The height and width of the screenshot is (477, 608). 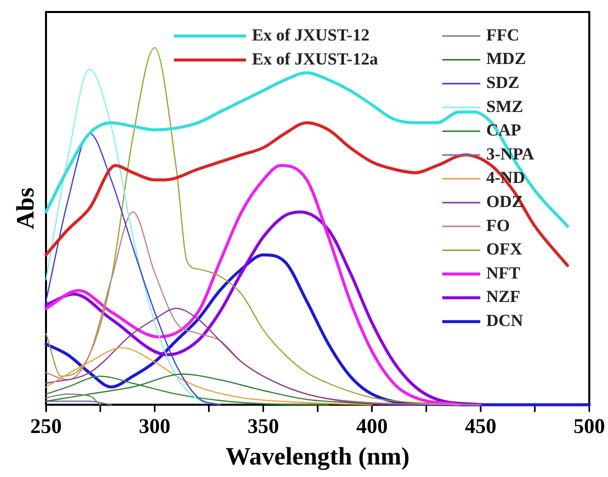 I want to click on legend-label: Ex of JXUST-12, so click(x=311, y=34).